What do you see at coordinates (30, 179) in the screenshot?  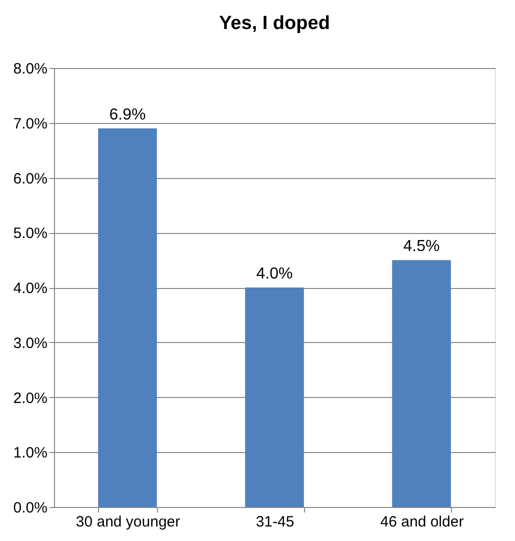 I see `y-tick-label: 6.0%` at bounding box center [30, 179].